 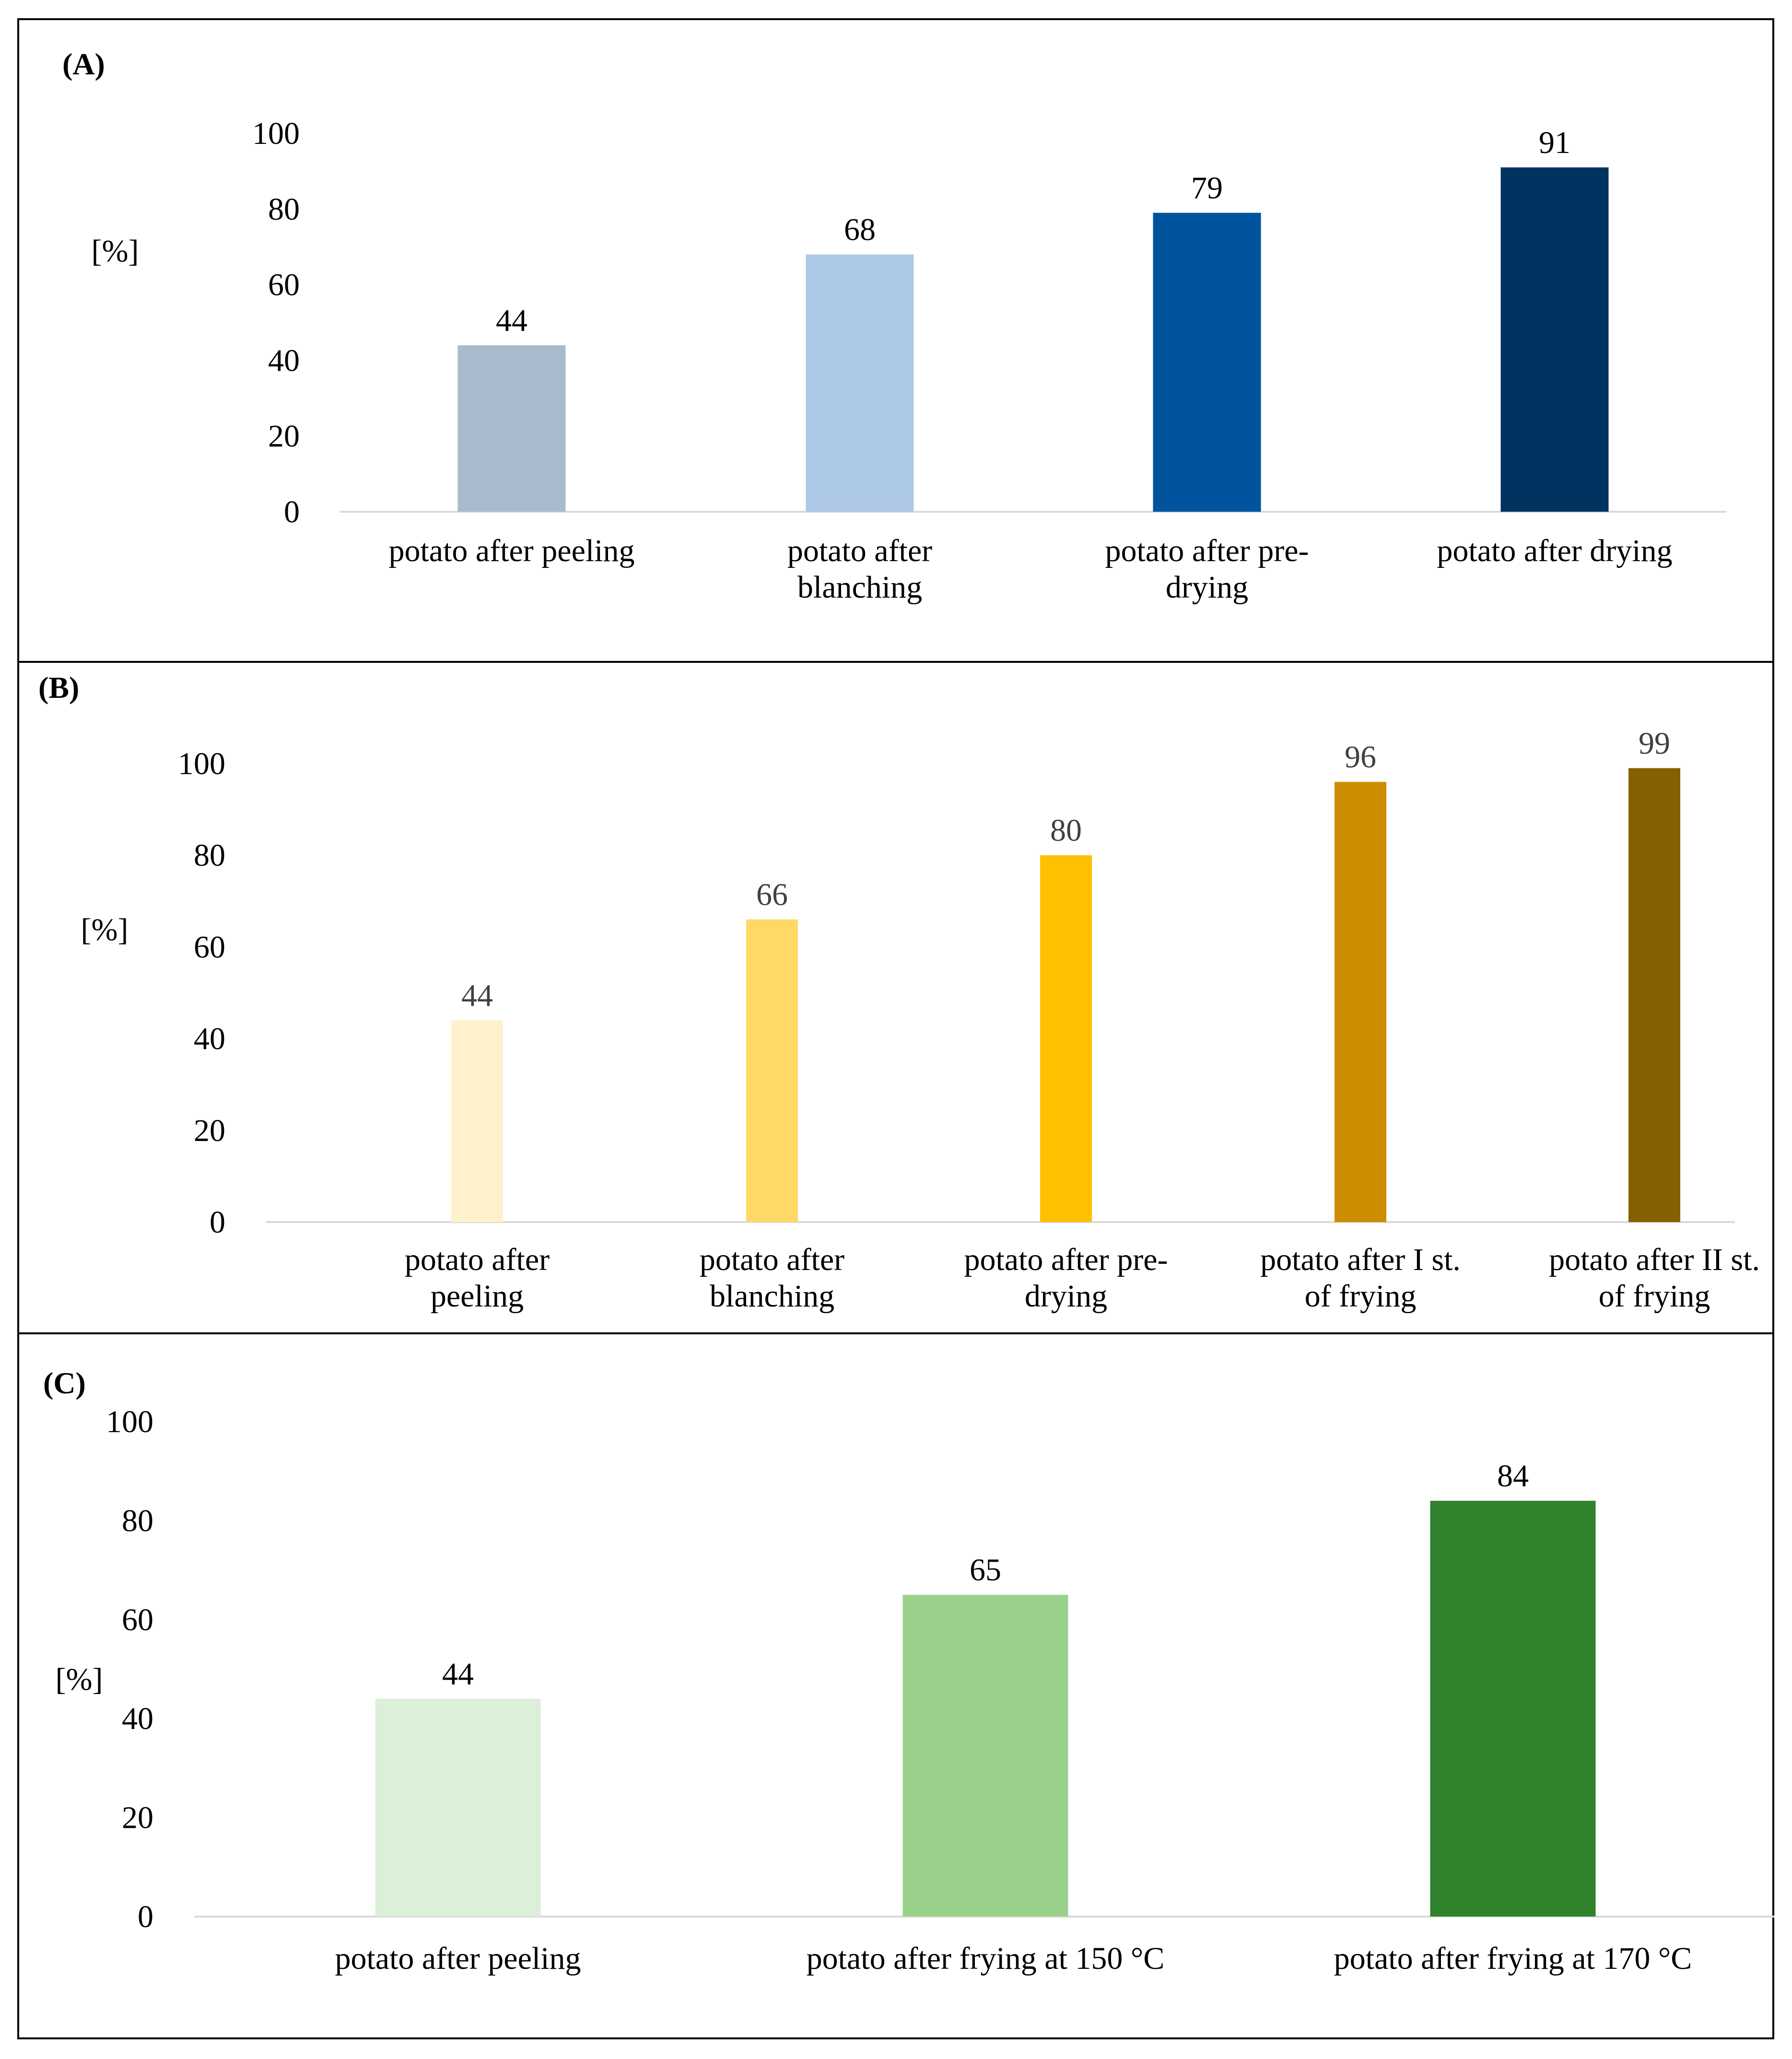 What do you see at coordinates (284, 436) in the screenshot?
I see `y-tick-label-a: 20` at bounding box center [284, 436].